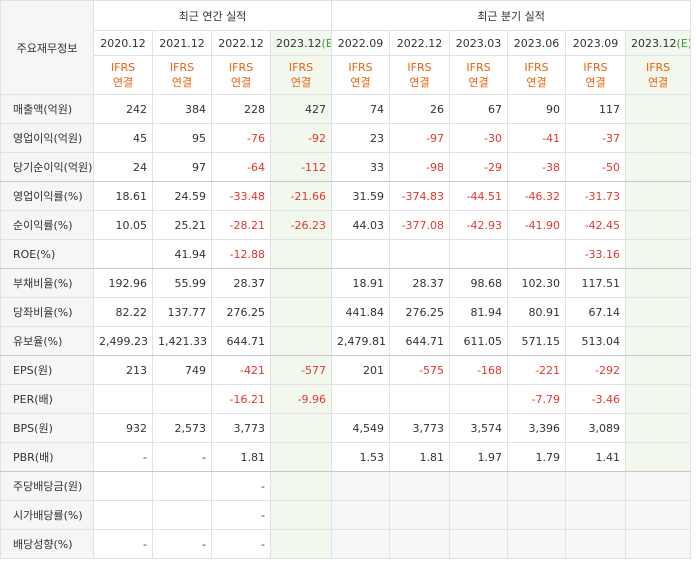 The width and height of the screenshot is (697, 564). What do you see at coordinates (361, 341) in the screenshot?
I see `cell-value: 2,479.81` at bounding box center [361, 341].